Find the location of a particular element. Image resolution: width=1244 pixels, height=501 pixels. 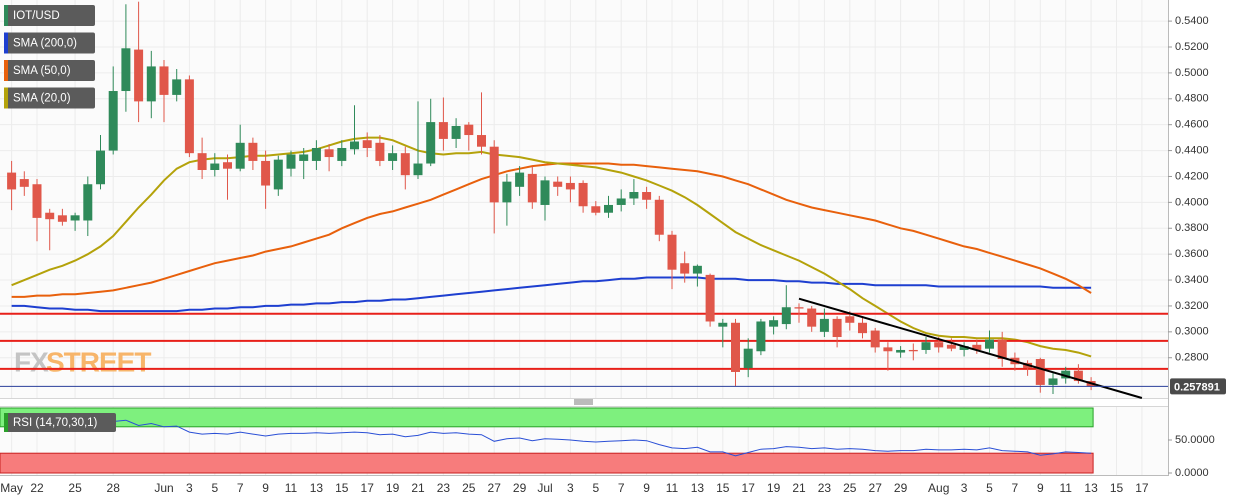

y-tick-label: 0.0000 is located at coordinates (1192, 473).